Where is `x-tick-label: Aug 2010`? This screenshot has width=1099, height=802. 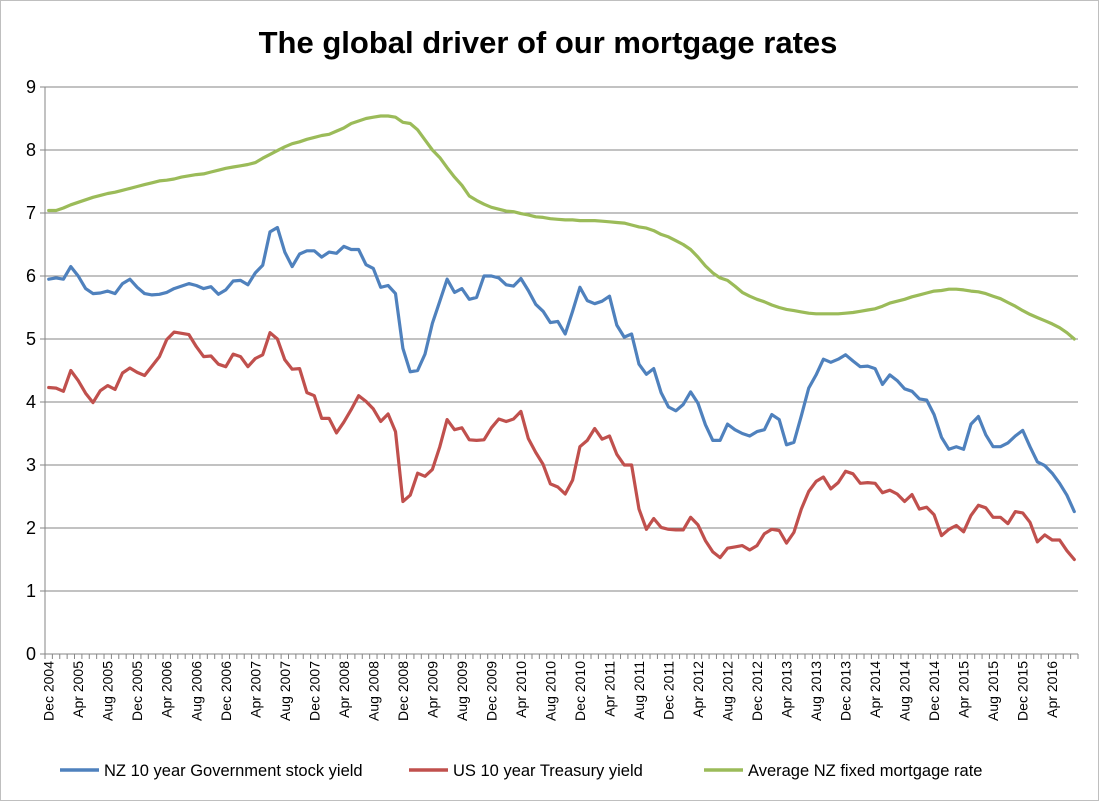
x-tick-label: Aug 2010 is located at coordinates (550, 691).